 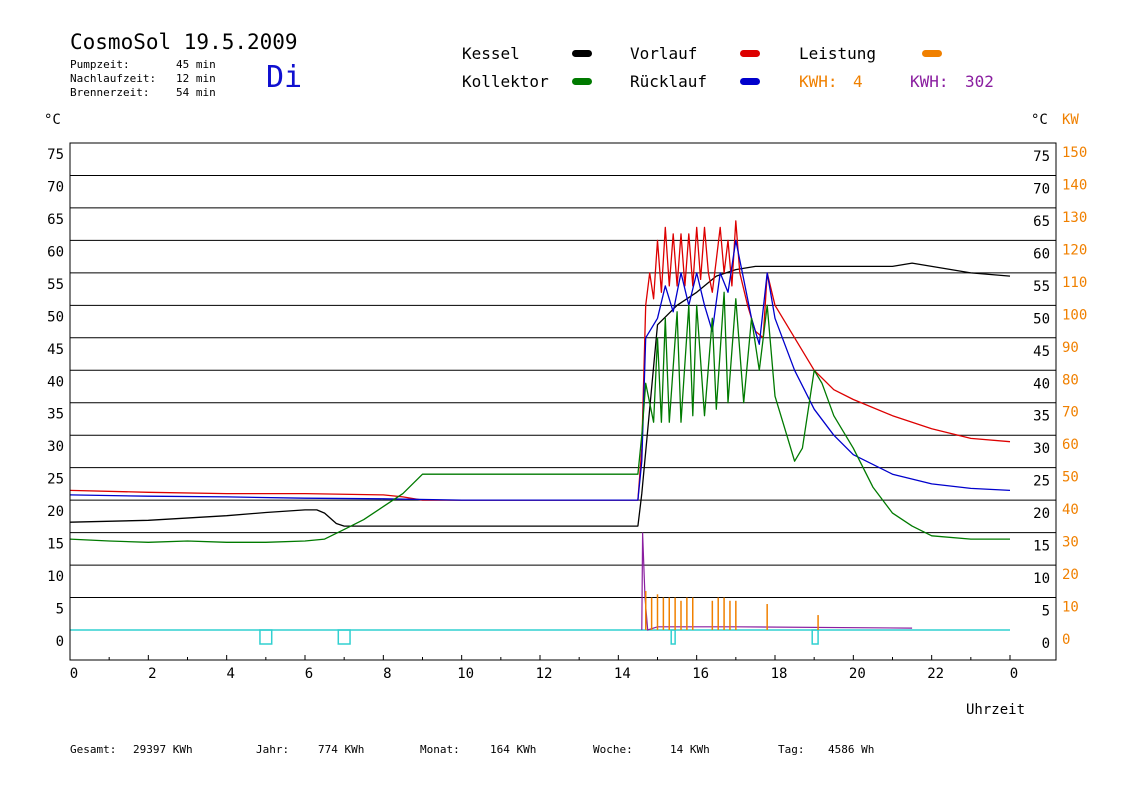 What do you see at coordinates (750, 53) in the screenshot?
I see `legend-vorlauf-swatch` at bounding box center [750, 53].